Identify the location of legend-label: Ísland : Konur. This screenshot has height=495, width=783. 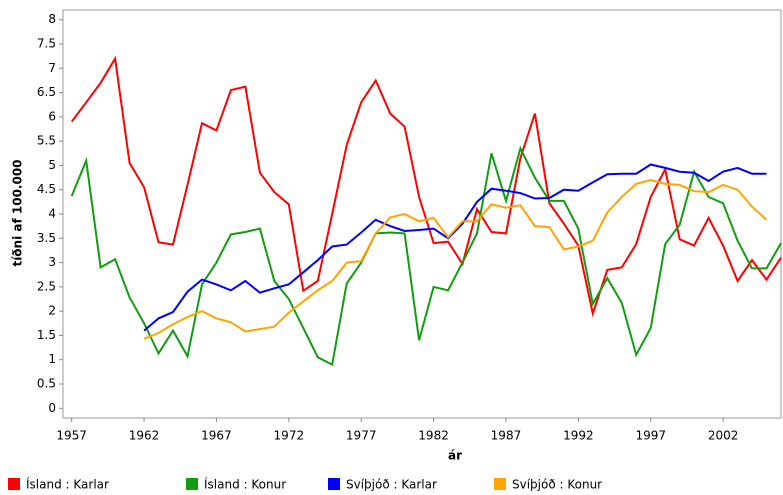
(245, 484).